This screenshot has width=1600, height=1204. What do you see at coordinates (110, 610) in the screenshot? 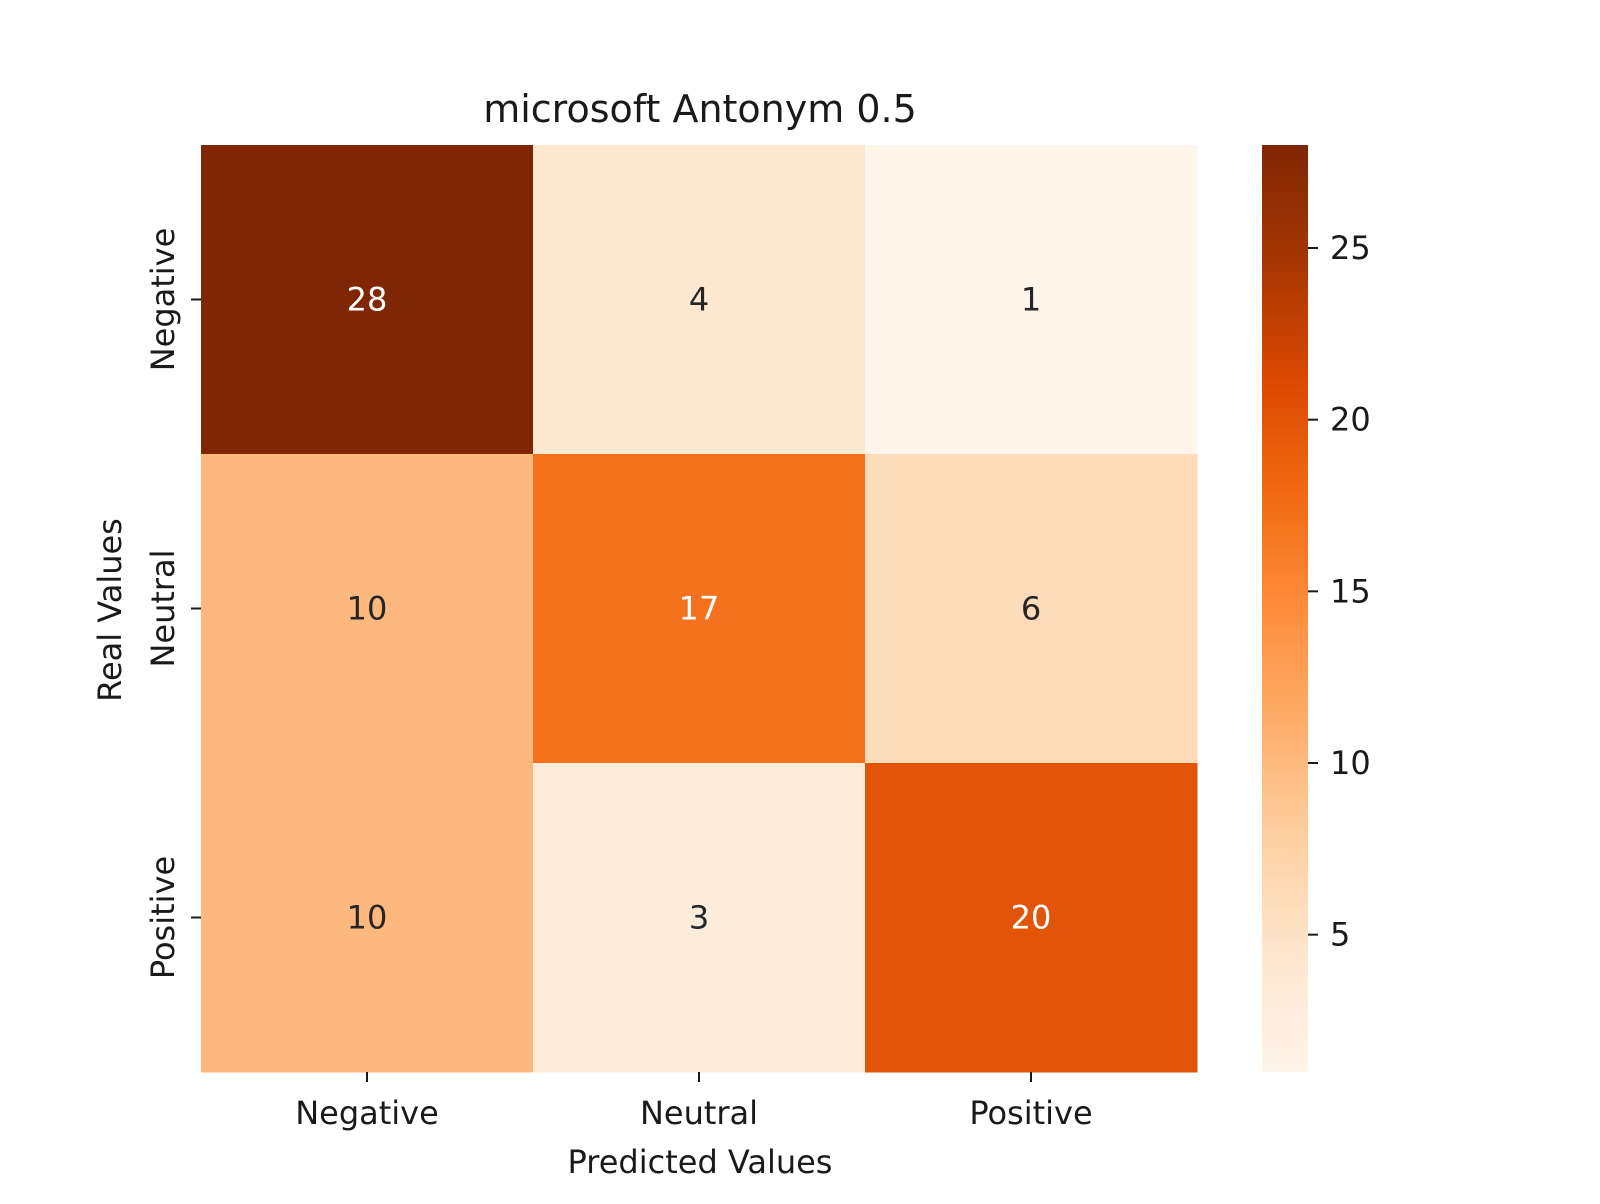
I see `y-axis-label: Real Values` at bounding box center [110, 610].